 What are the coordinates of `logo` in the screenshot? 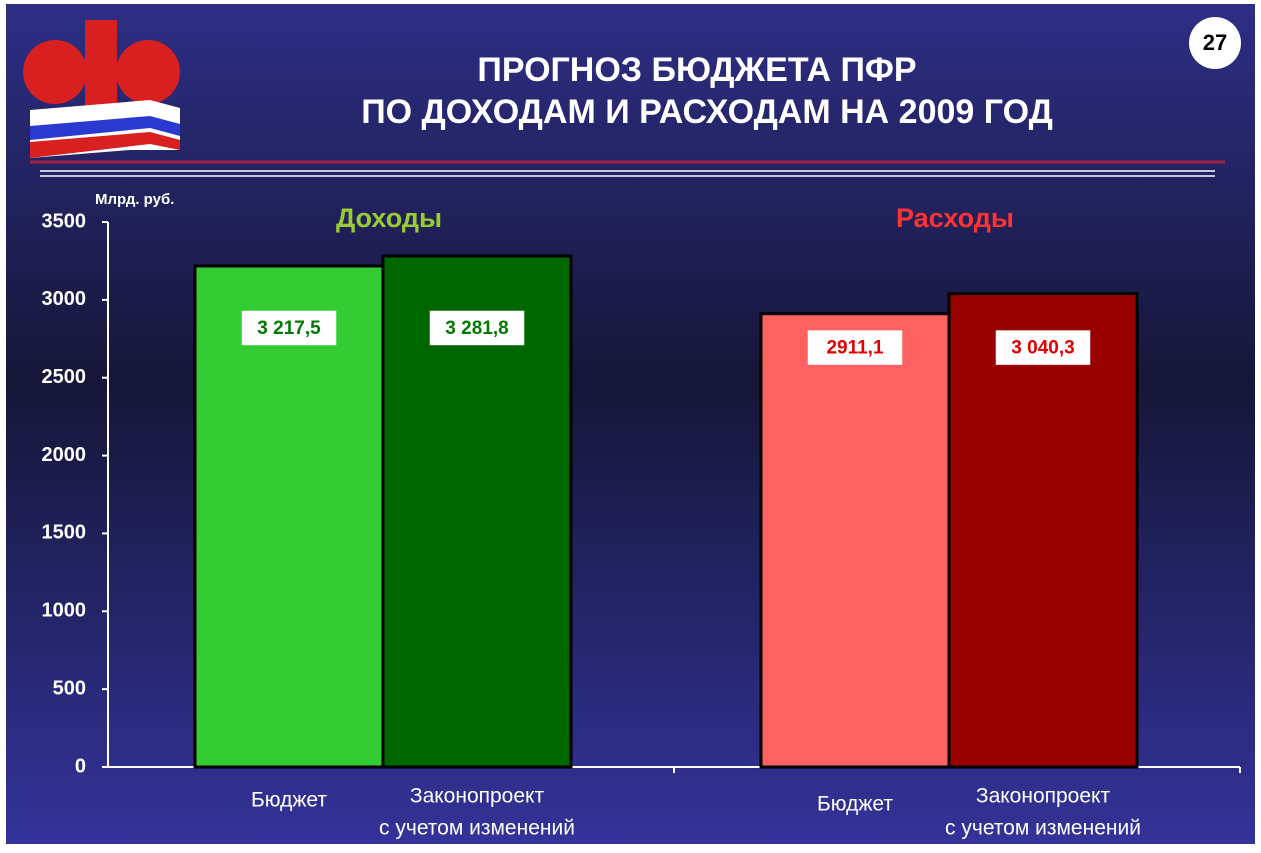 It's located at (101, 89).